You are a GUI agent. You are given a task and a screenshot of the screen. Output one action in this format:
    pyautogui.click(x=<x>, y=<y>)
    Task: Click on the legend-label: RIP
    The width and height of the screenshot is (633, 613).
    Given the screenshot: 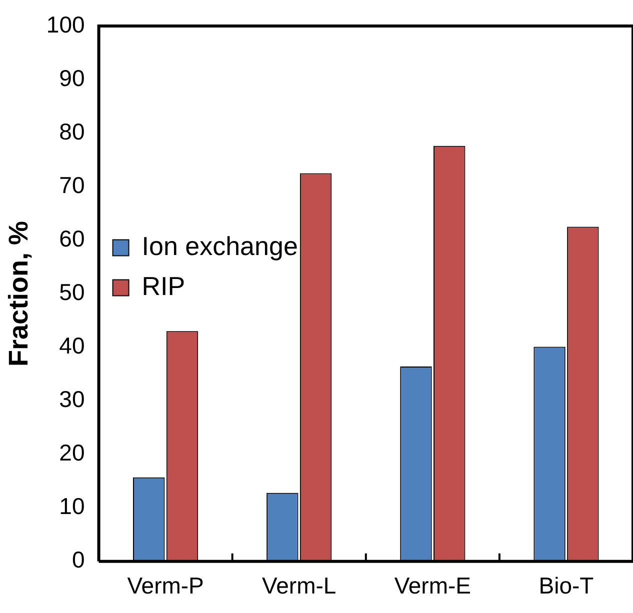 What is the action you would take?
    pyautogui.click(x=164, y=285)
    